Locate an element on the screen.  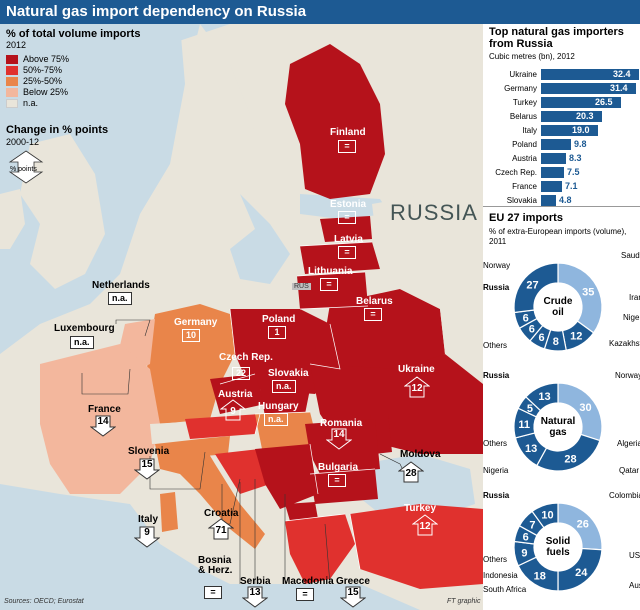
arrow-france: 14 is located at coordinates (103, 426).